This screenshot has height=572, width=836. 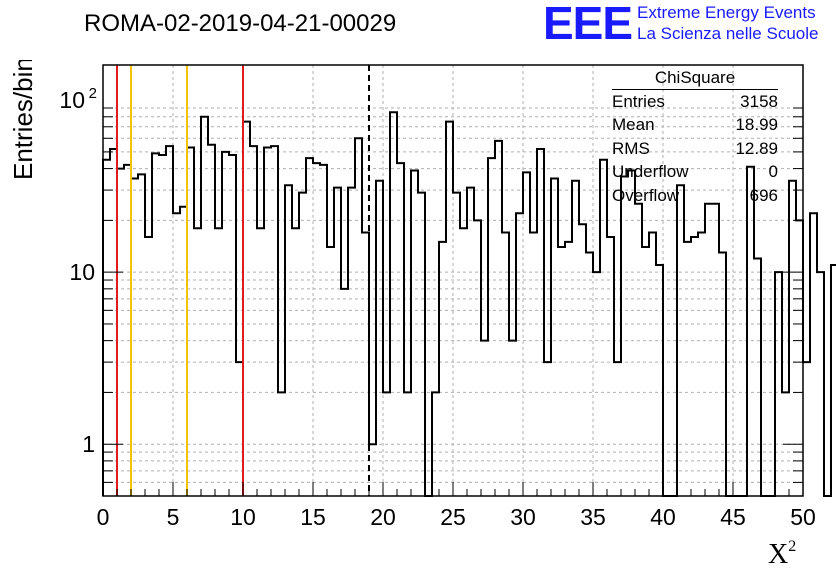 I want to click on stats-value: 3158, so click(x=759, y=101).